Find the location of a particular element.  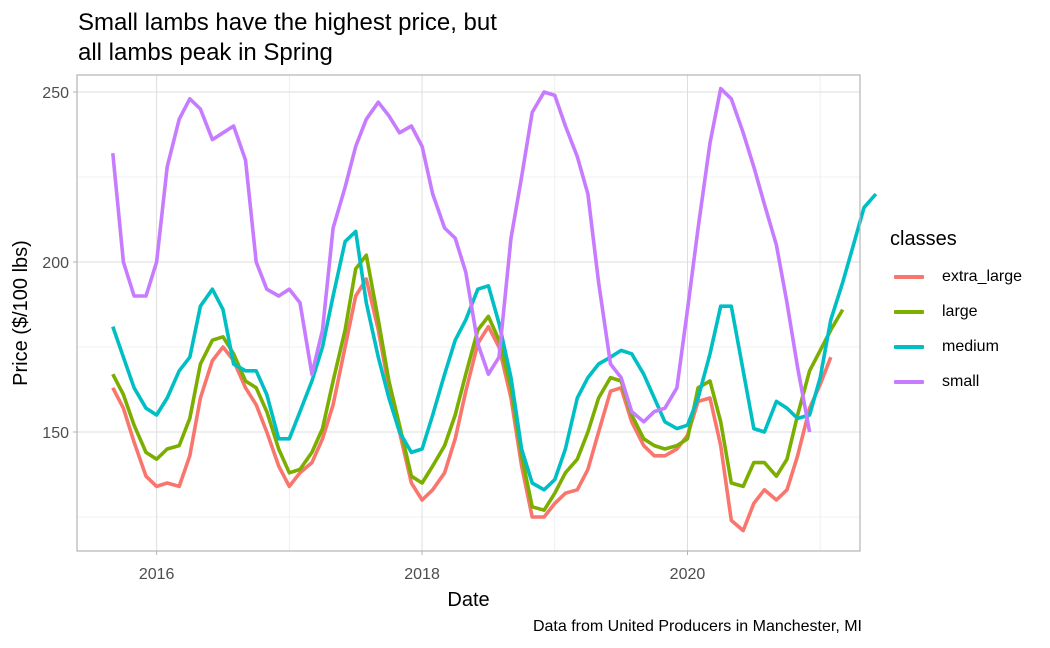

legend-label: medium is located at coordinates (970, 346).